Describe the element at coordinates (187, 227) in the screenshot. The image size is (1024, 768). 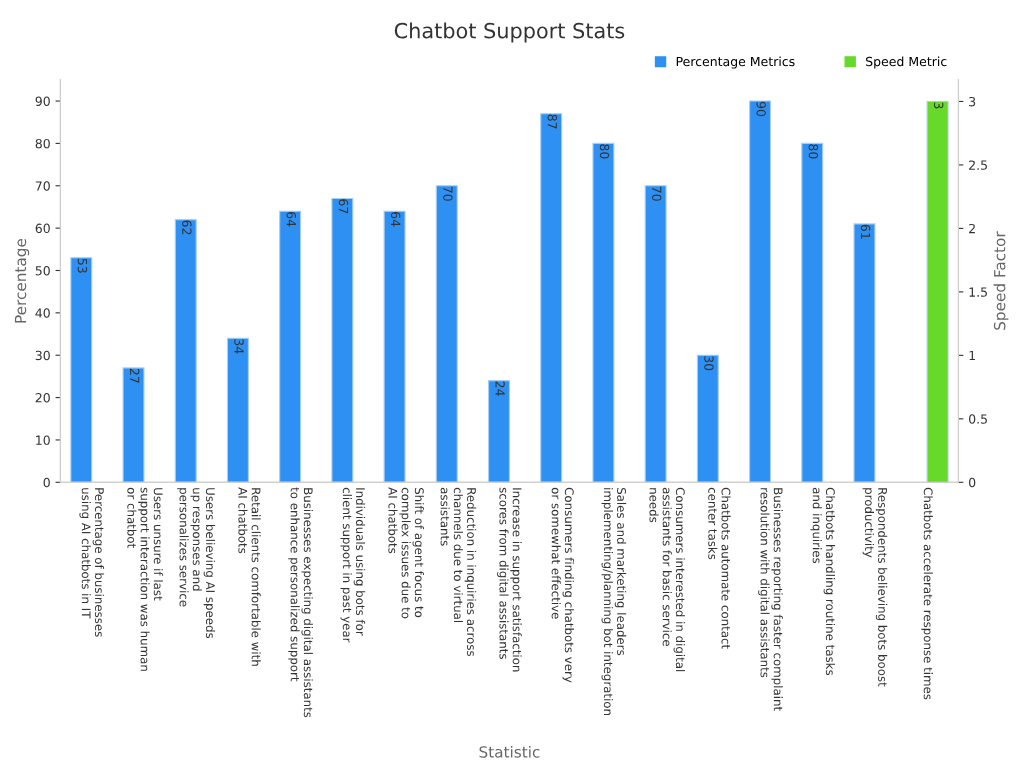
I see `data-label: 62` at that location.